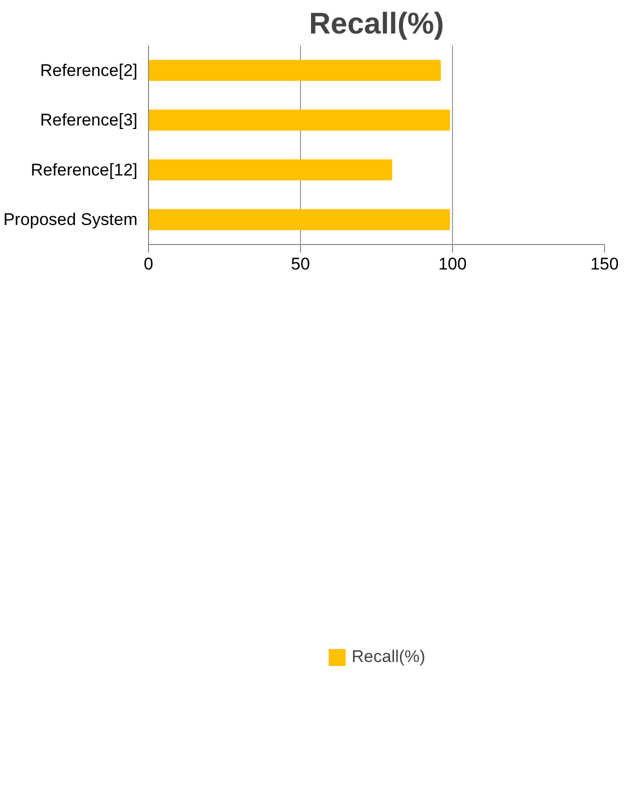  What do you see at coordinates (300, 264) in the screenshot?
I see `x-tick-label: 50` at bounding box center [300, 264].